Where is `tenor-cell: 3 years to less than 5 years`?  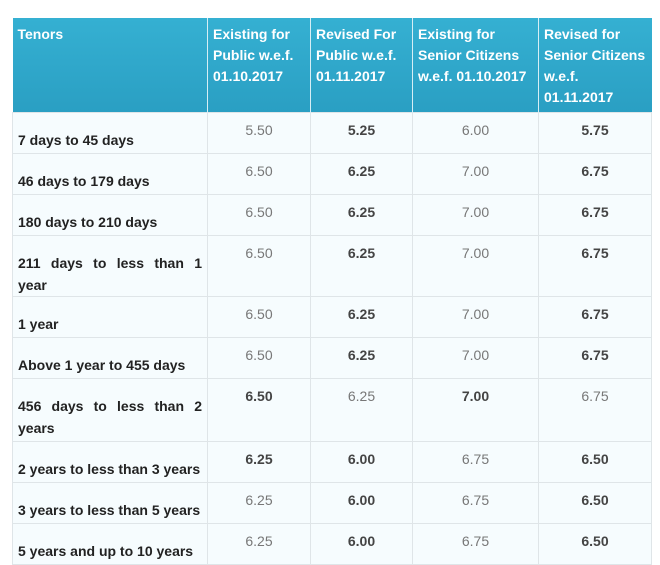 tenor-cell: 3 years to less than 5 years is located at coordinates (110, 503).